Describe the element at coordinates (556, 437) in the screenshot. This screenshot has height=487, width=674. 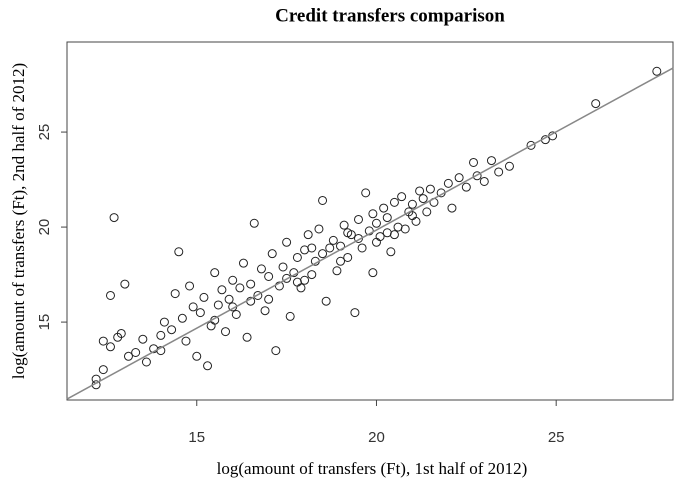
I see `x-tick-label: 25` at that location.